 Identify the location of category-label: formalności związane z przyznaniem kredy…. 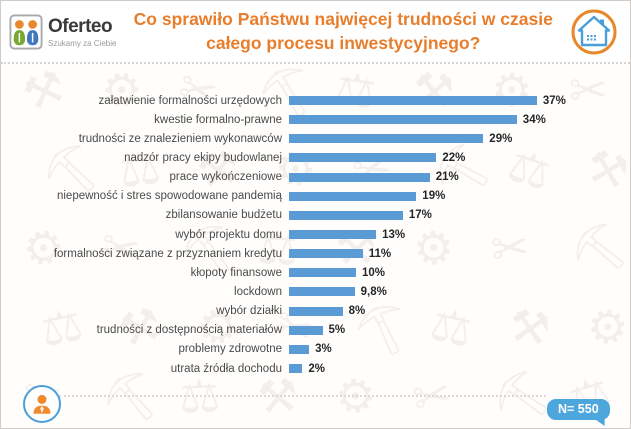
(167, 253).